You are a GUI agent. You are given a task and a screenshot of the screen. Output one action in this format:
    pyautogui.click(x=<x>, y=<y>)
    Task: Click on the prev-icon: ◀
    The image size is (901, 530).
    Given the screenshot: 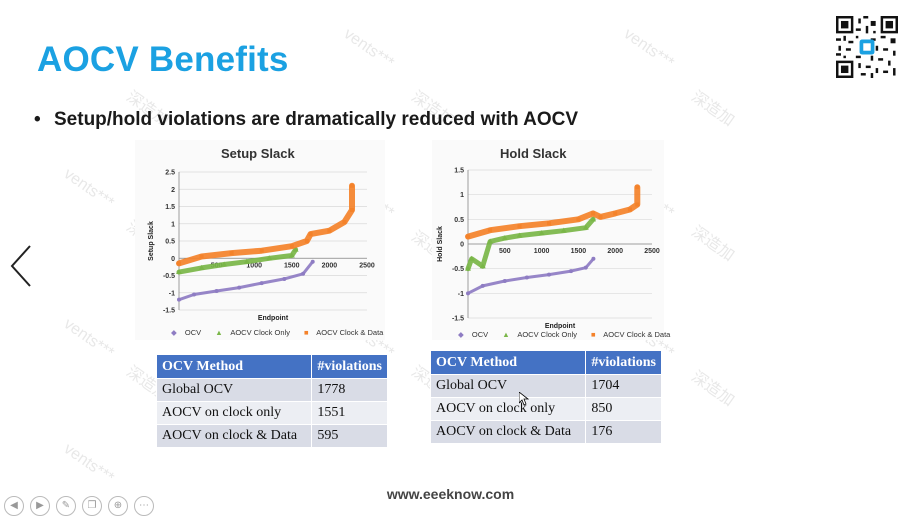 What is the action you would take?
    pyautogui.click(x=14, y=506)
    